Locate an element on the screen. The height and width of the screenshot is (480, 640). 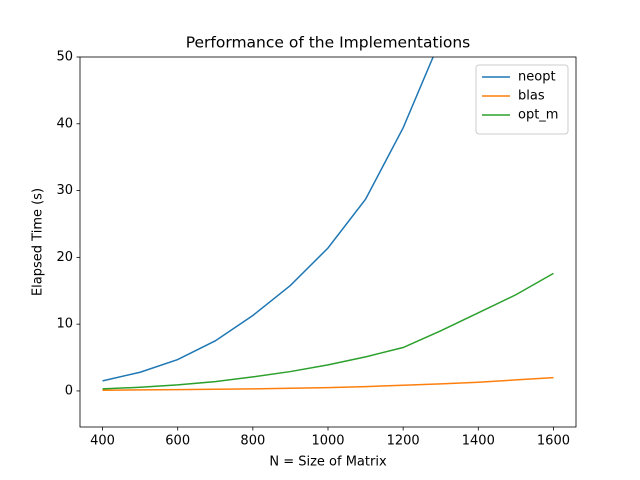
legend-box is located at coordinates (522, 99).